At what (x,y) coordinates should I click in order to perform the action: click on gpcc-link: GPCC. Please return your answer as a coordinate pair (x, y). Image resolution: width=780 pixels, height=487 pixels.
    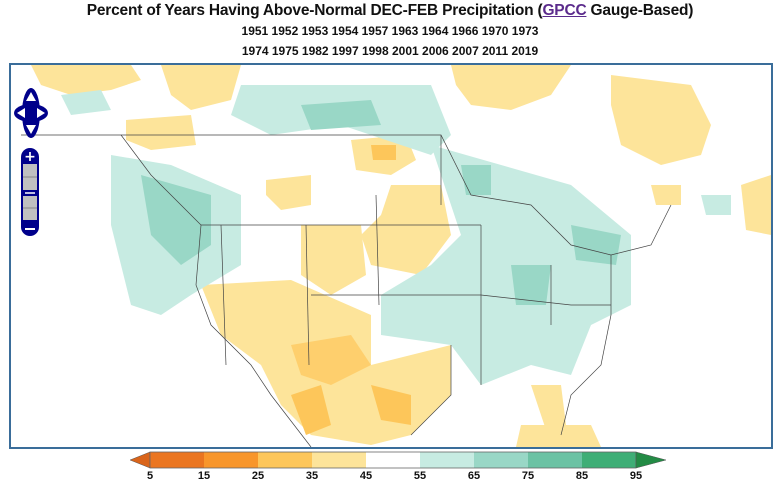
    Looking at the image, I should click on (564, 10).